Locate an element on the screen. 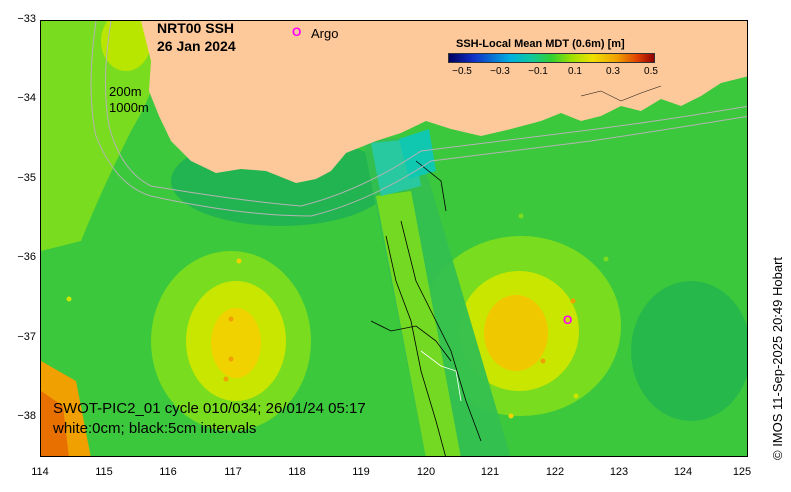 The height and width of the screenshot is (492, 791). lon-tick-label: 117 is located at coordinates (233, 472).